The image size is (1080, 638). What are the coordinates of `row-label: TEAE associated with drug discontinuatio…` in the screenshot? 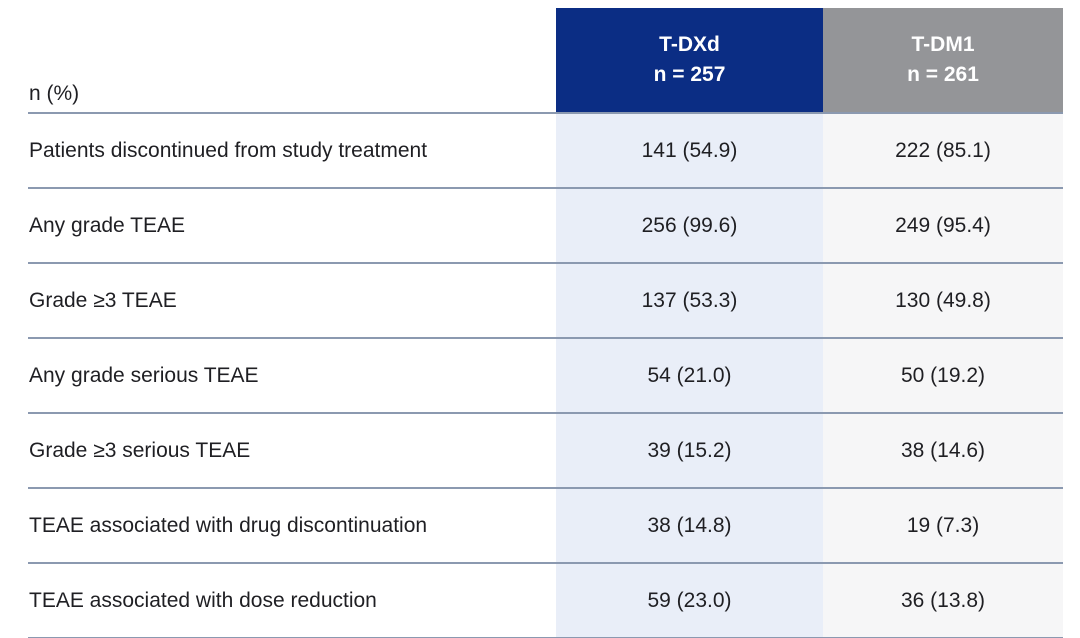 It's located at (292, 525).